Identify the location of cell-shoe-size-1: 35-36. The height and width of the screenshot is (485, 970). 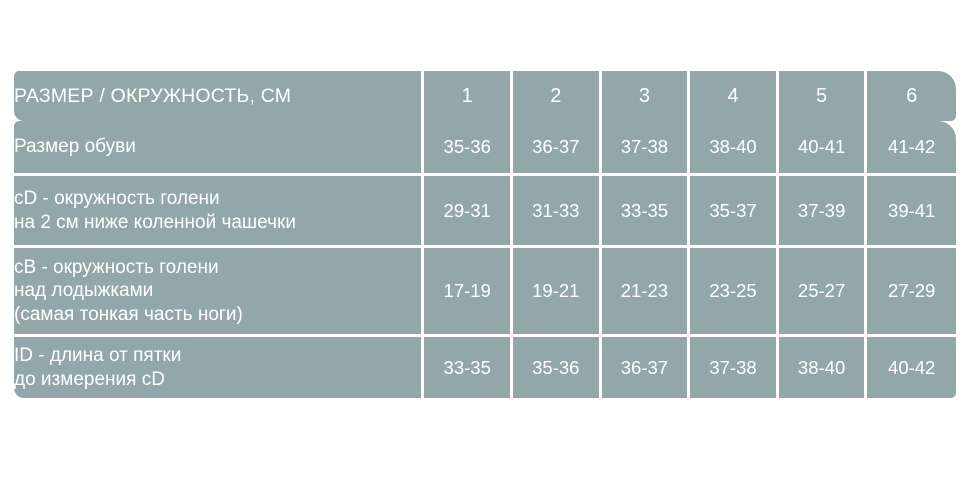
(469, 148).